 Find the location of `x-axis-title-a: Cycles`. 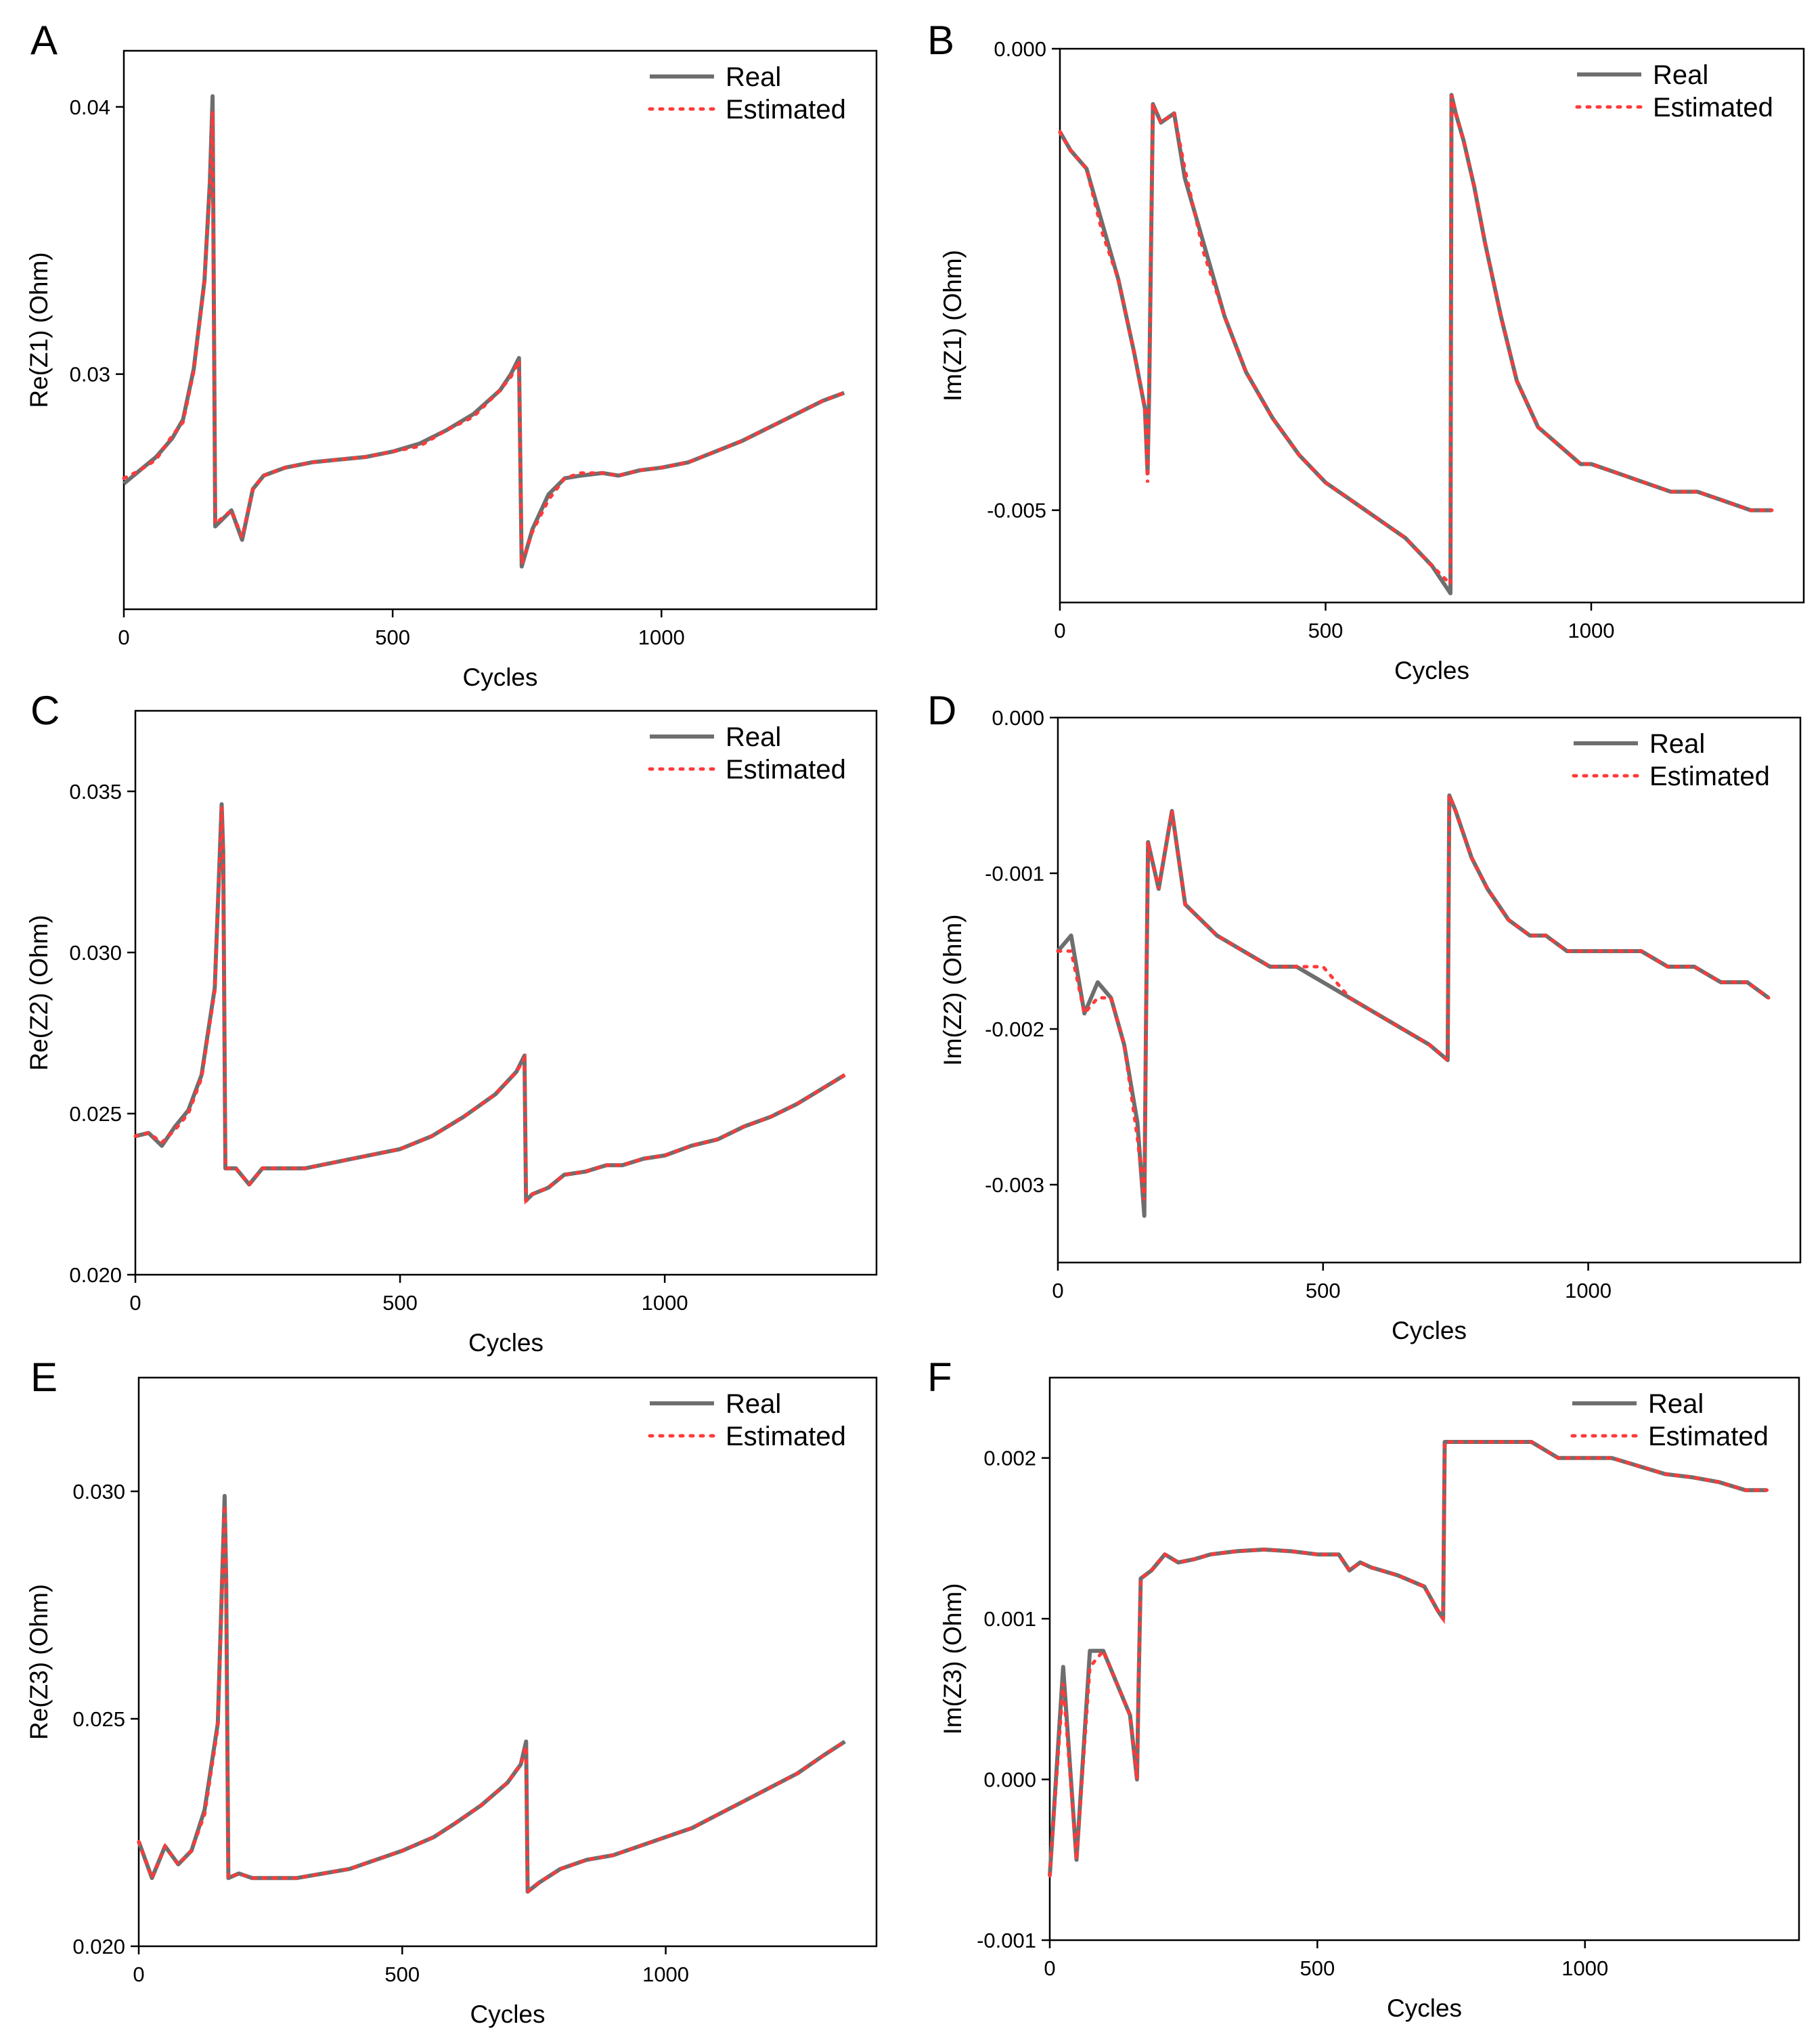

x-axis-title-a: Cycles is located at coordinates (499, 677).